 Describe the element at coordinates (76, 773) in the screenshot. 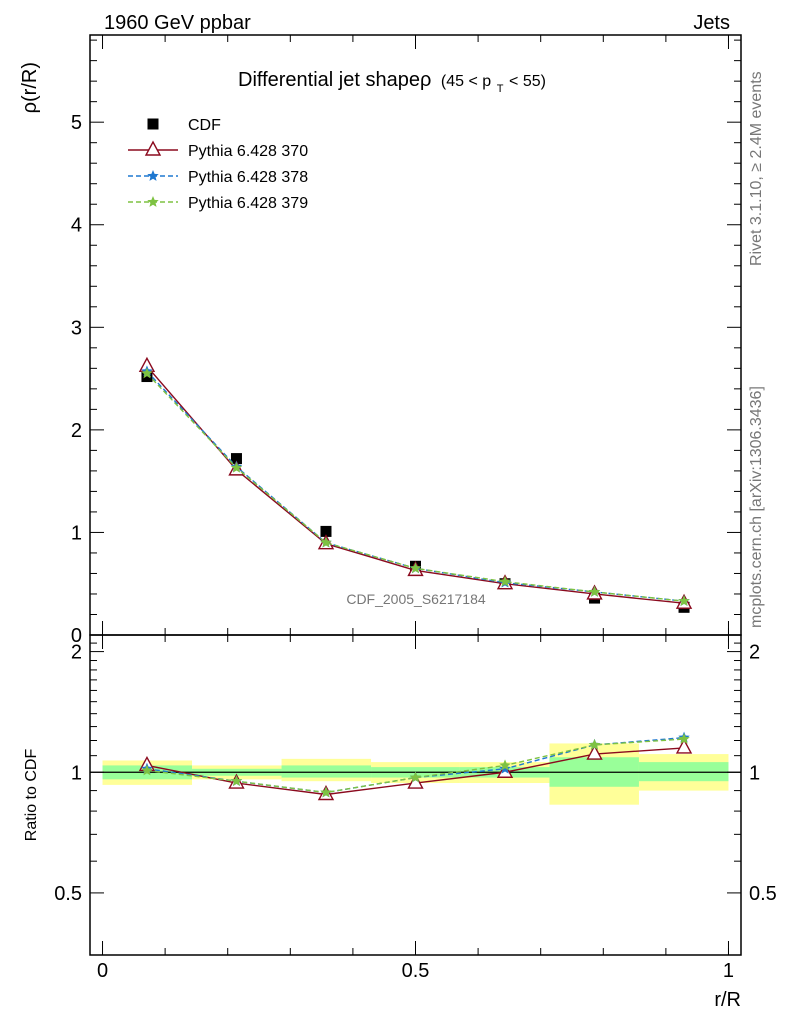

I see `ratio-y-tick-label-1: 1` at that location.